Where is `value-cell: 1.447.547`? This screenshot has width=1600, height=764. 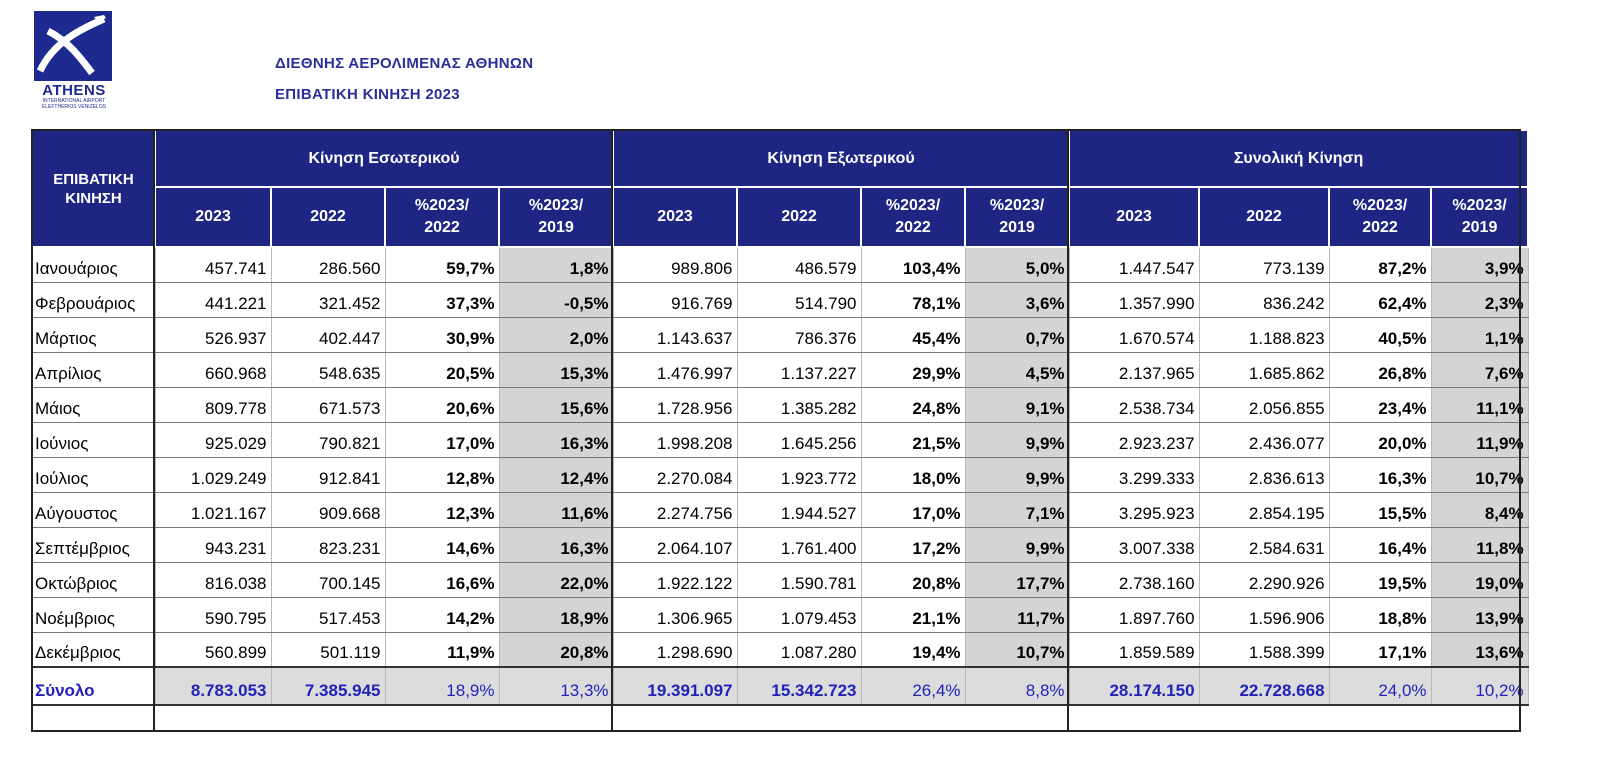
value-cell: 1.447.547 is located at coordinates (1134, 265).